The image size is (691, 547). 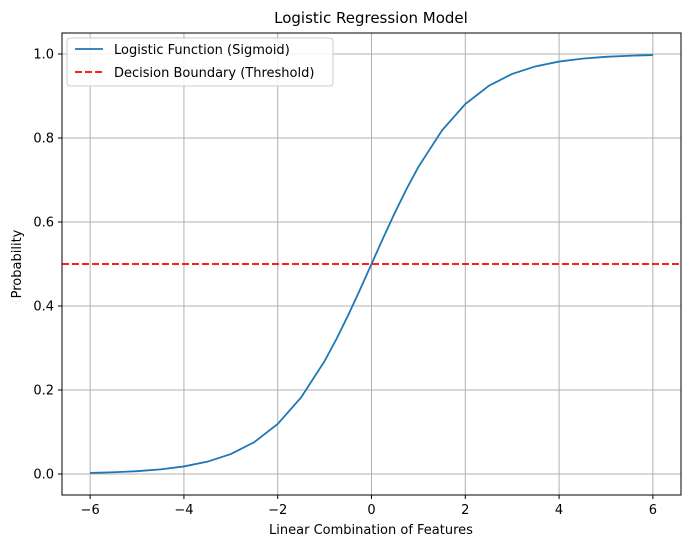 I want to click on x-tick-label: 4, so click(x=559, y=510).